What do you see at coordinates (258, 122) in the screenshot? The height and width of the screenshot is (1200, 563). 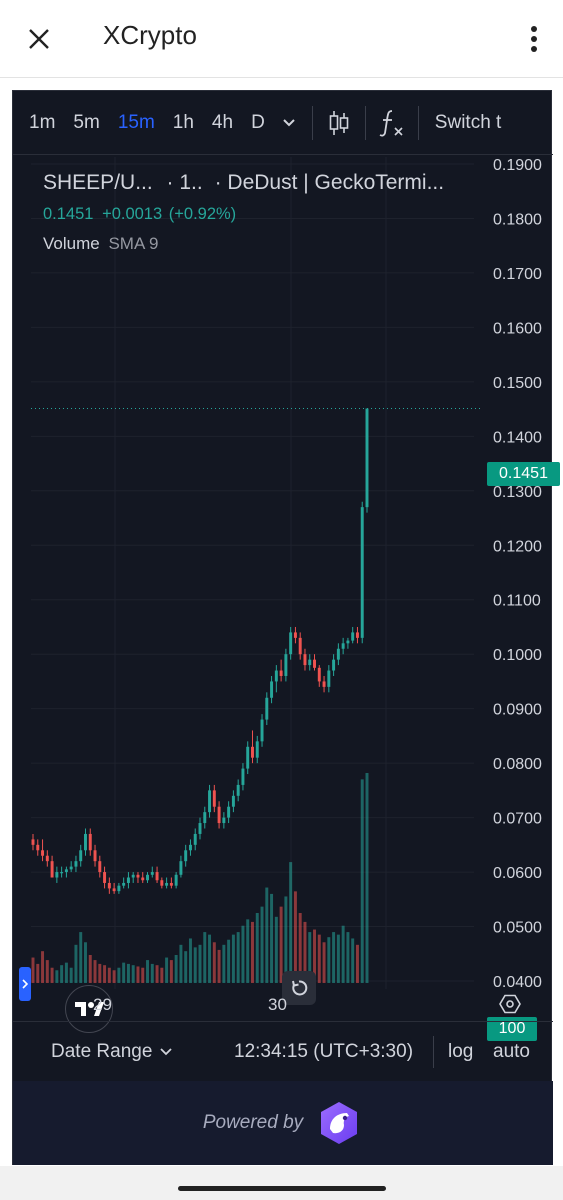 I see `timeframe-d: D` at bounding box center [258, 122].